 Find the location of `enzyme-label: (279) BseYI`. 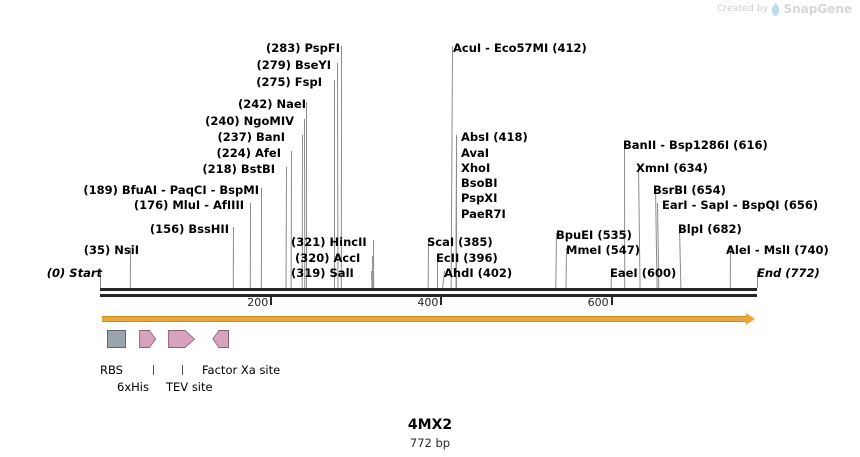

enzyme-label: (279) BseYI is located at coordinates (293, 65).